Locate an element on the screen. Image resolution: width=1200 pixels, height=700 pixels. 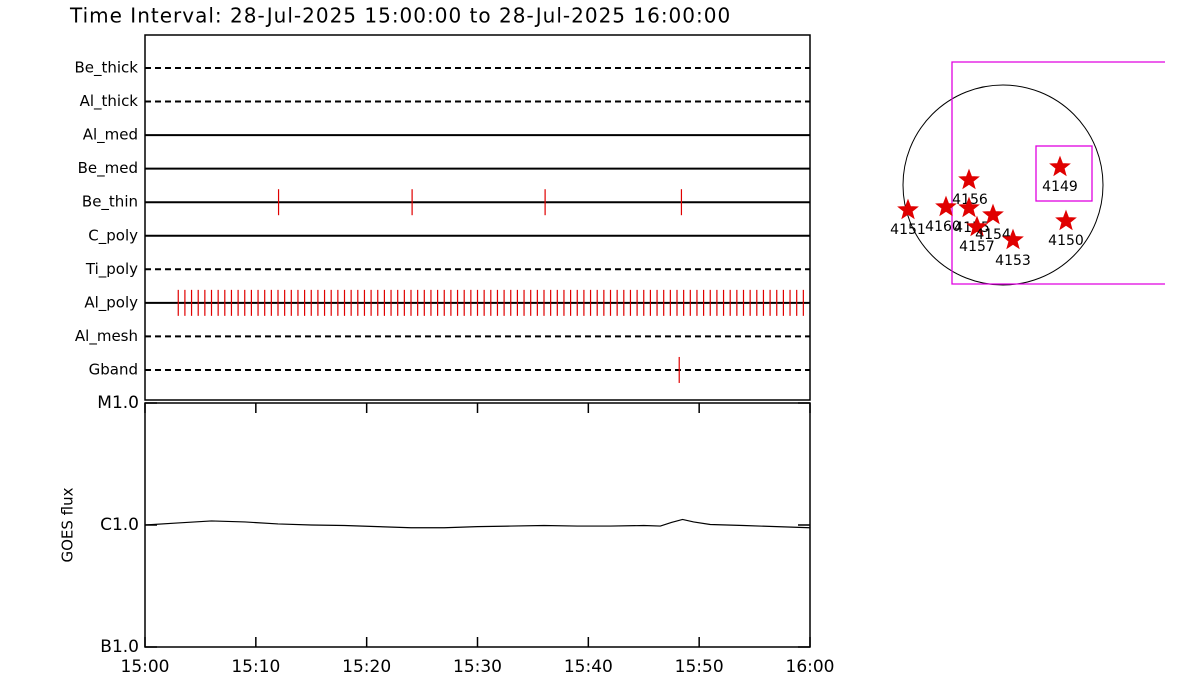
x-tick-label: 15:30 is located at coordinates (477, 667).